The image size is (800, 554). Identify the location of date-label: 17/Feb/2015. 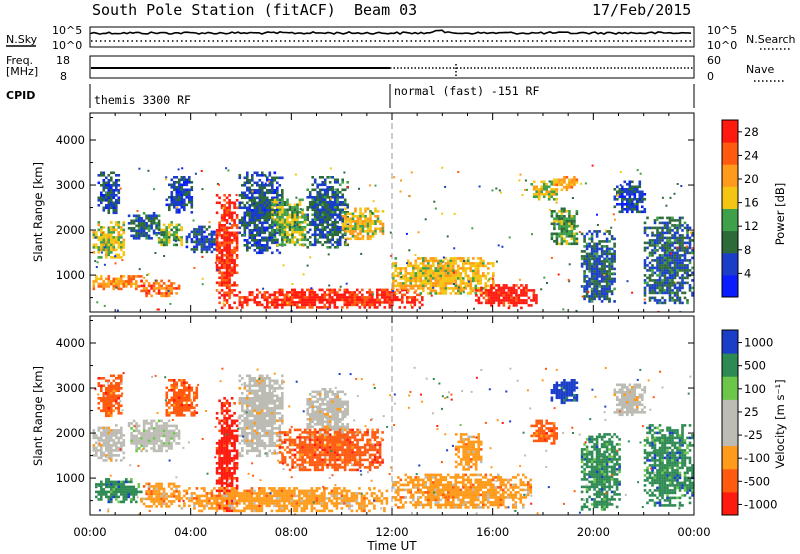
(641, 10).